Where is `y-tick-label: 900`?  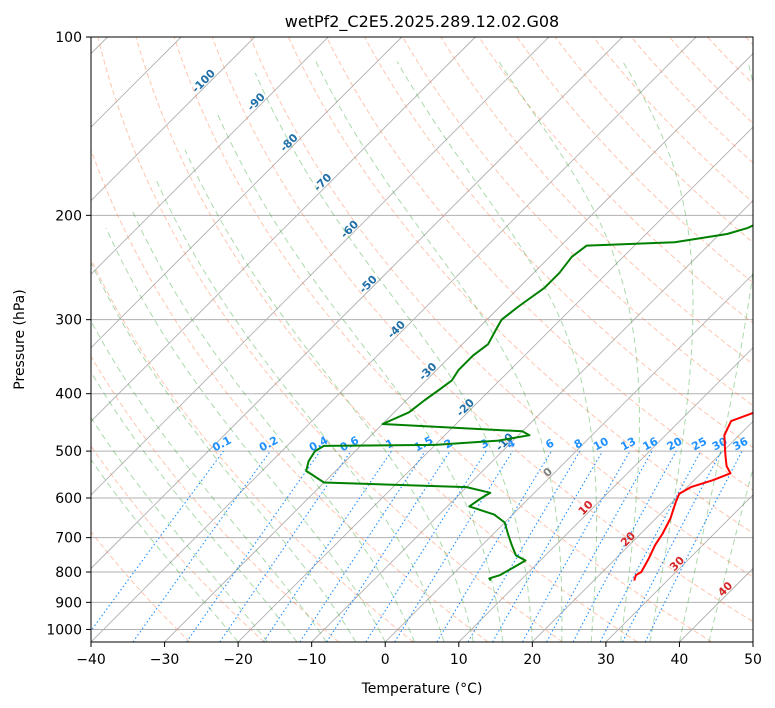 y-tick-label: 900 is located at coordinates (68, 603).